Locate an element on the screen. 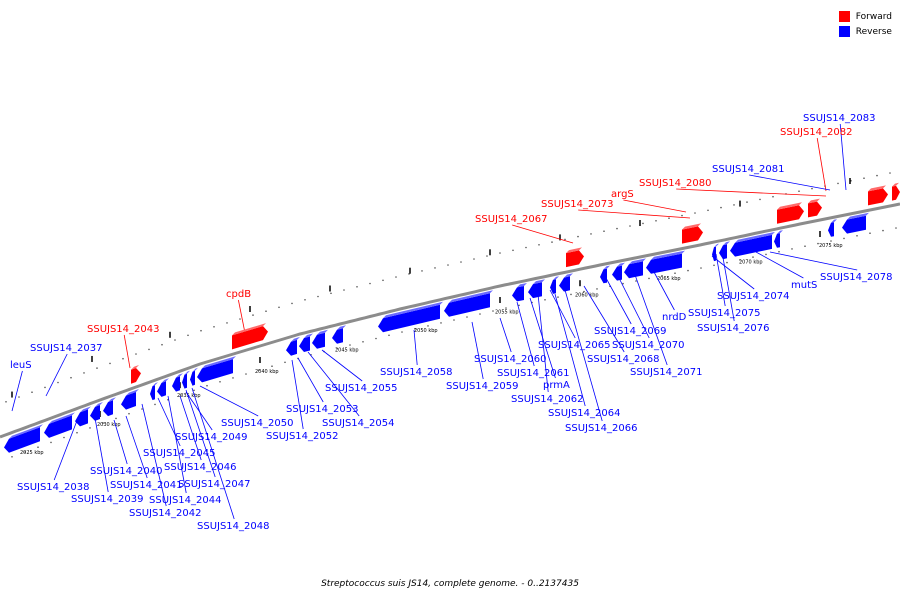 The height and width of the screenshot is (600, 900). legend-forward: Forward is located at coordinates (865, 16).